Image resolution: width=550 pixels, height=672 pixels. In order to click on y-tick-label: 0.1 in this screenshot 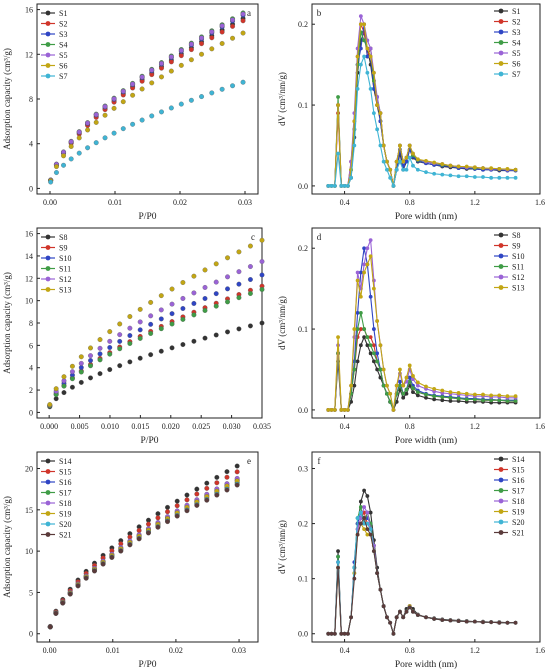, I will do `click(303, 579)`.